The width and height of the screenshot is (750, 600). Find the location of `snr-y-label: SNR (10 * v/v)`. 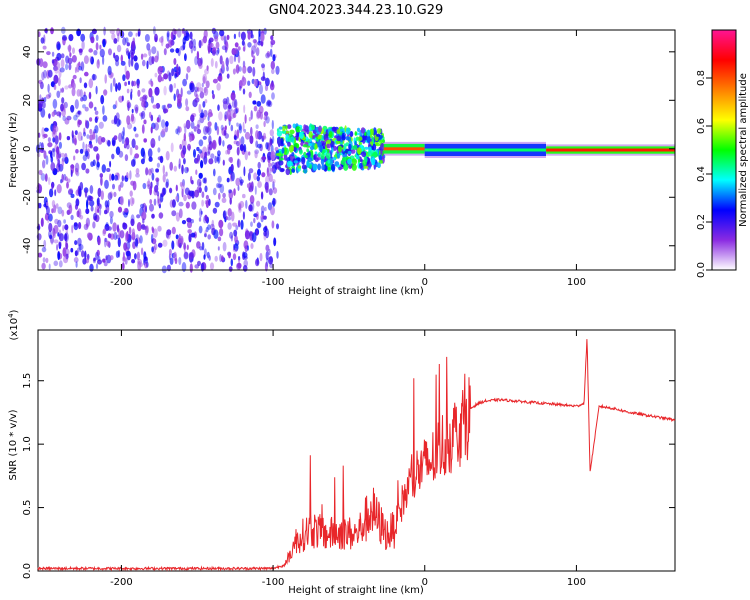

snr-y-label: SNR (10 * v/v) is located at coordinates (13, 444).